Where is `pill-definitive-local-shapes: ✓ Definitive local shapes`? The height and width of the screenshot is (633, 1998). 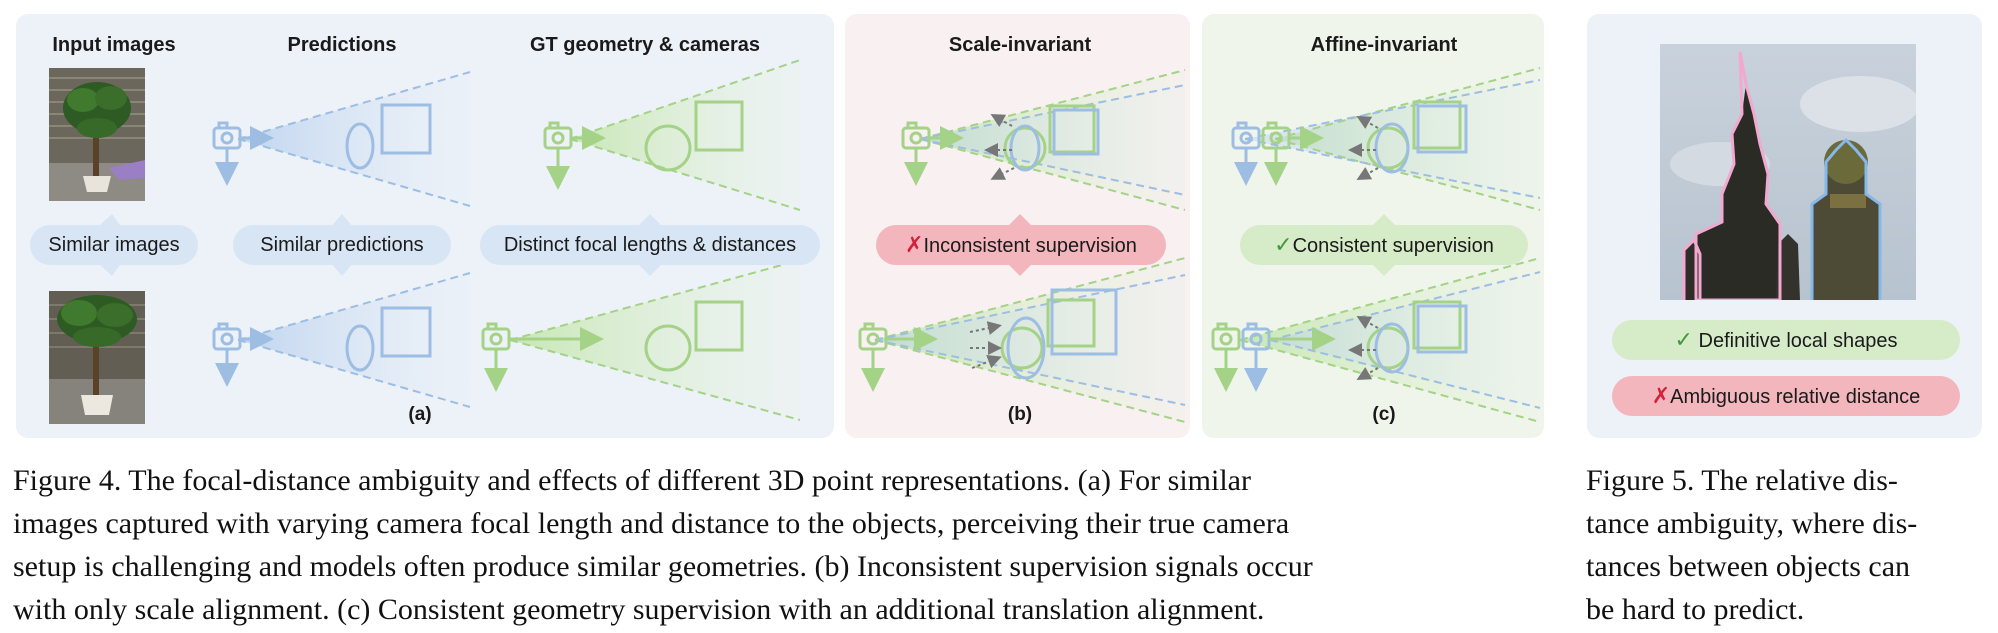 pill-definitive-local-shapes: ✓ Definitive local shapes is located at coordinates (1786, 340).